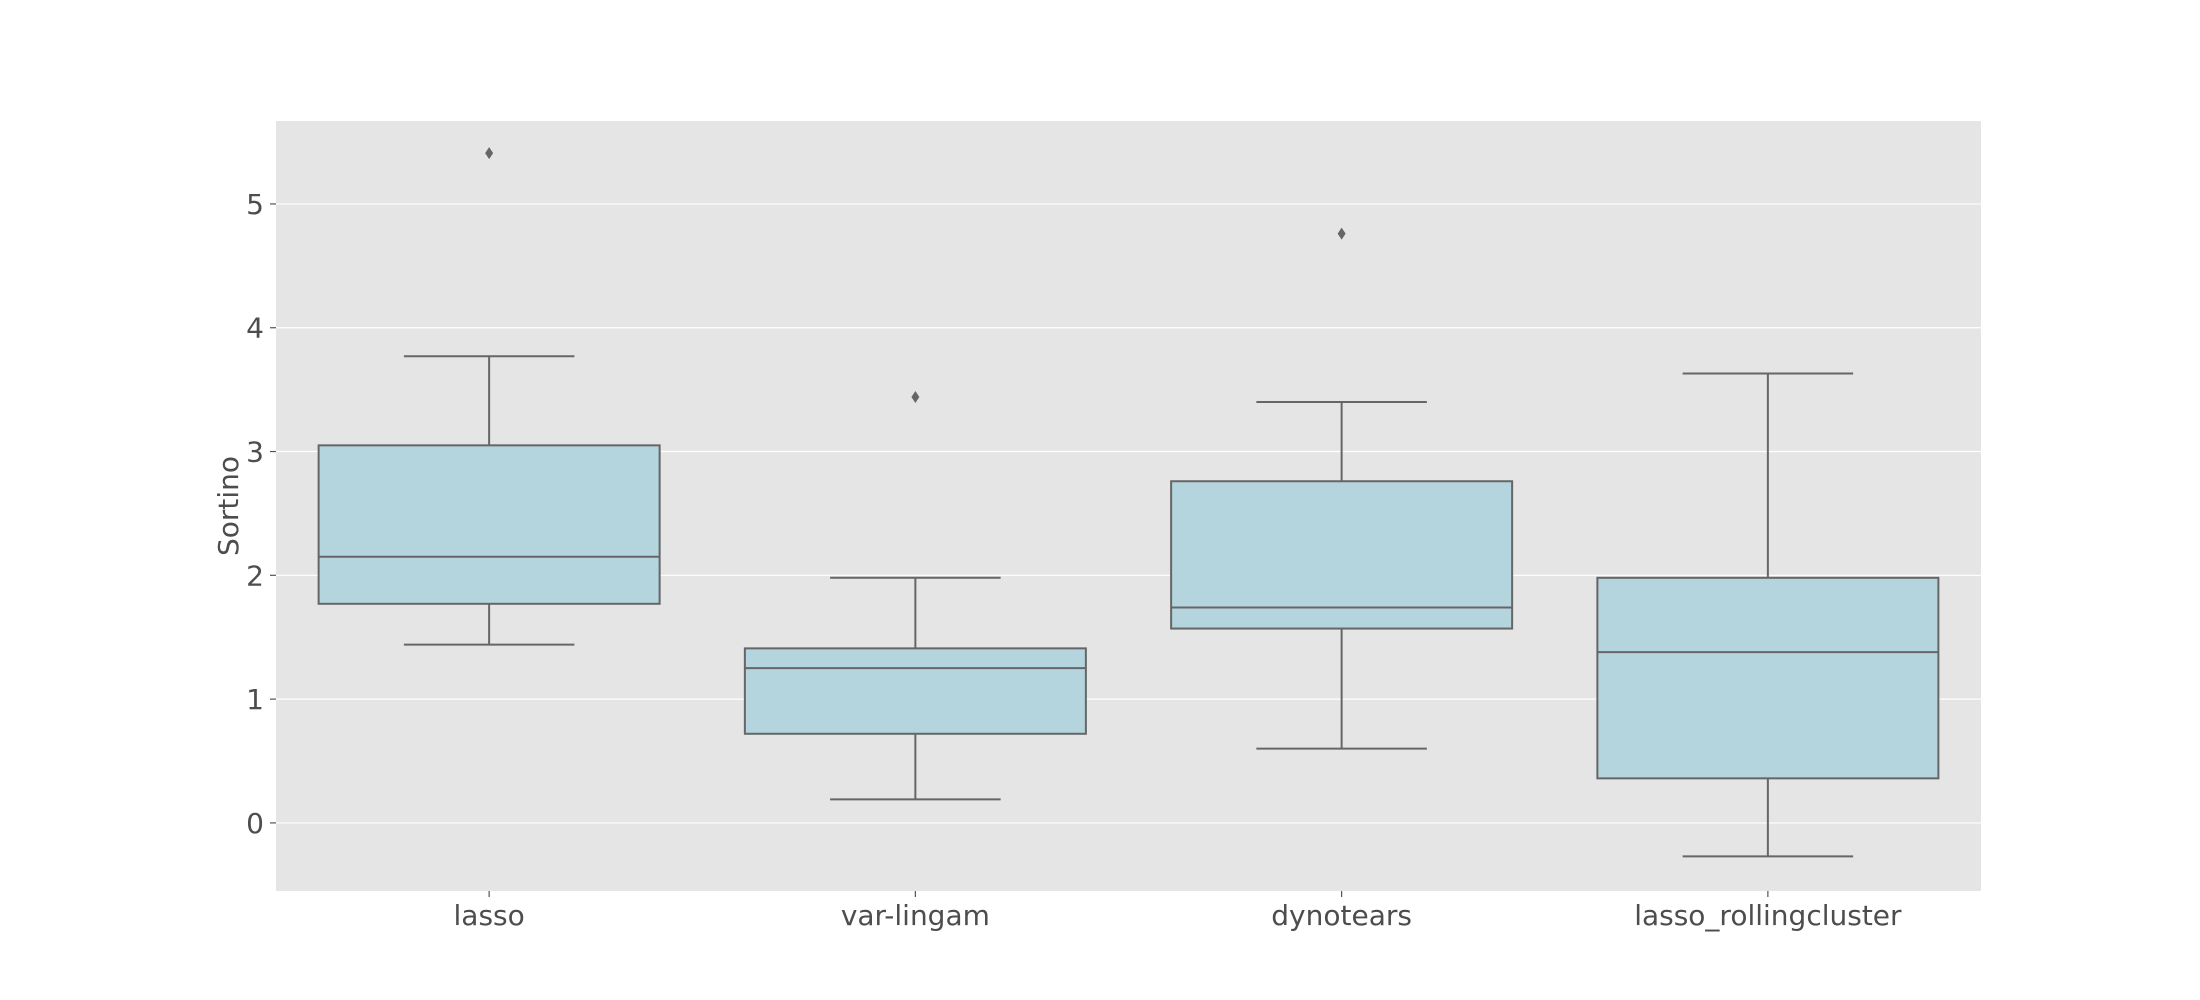 This screenshot has height=1000, width=2200. What do you see at coordinates (255, 452) in the screenshot?
I see `y-tick-label: 3` at bounding box center [255, 452].